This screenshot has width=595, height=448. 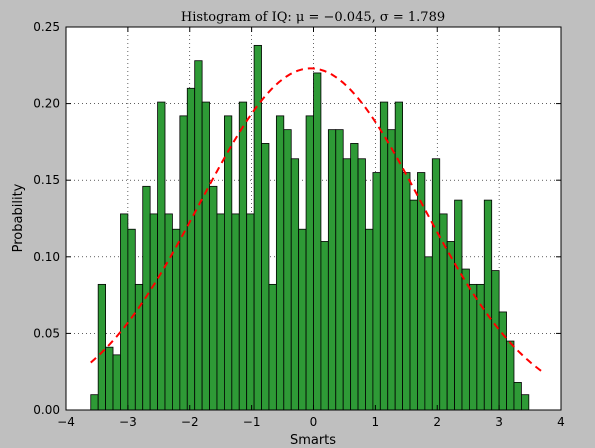 What do you see at coordinates (437, 422) in the screenshot?
I see `x-tick-label: 2` at bounding box center [437, 422].